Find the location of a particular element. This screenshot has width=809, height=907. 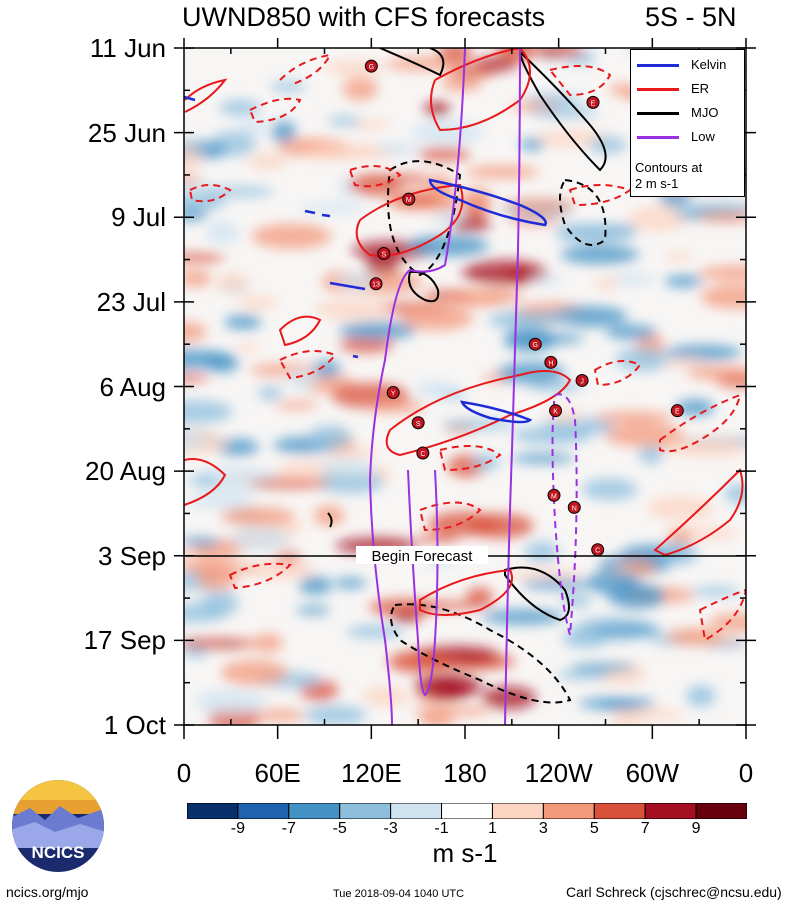

tc-marker-label: G is located at coordinates (371, 67).